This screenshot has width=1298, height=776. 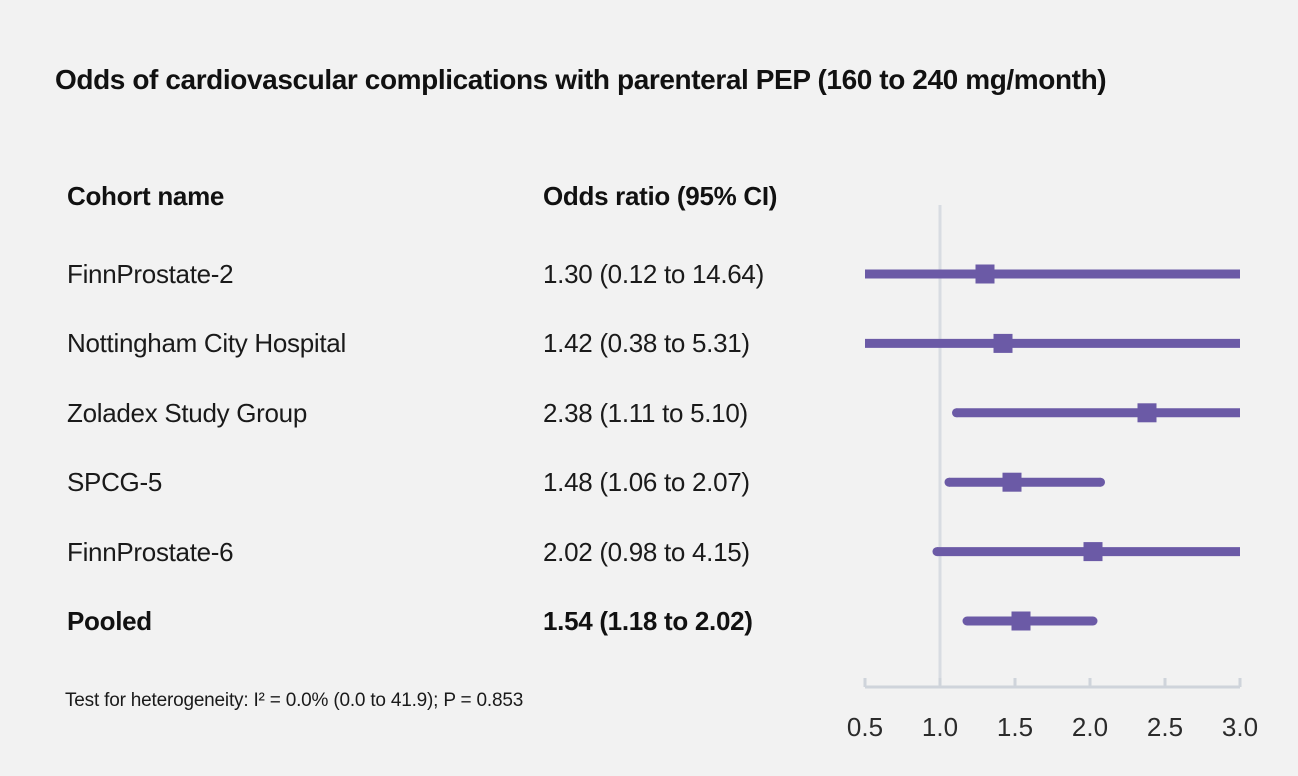 I want to click on odds-ratio-value: 2.02 (0.98 to 4.15), so click(x=646, y=551).